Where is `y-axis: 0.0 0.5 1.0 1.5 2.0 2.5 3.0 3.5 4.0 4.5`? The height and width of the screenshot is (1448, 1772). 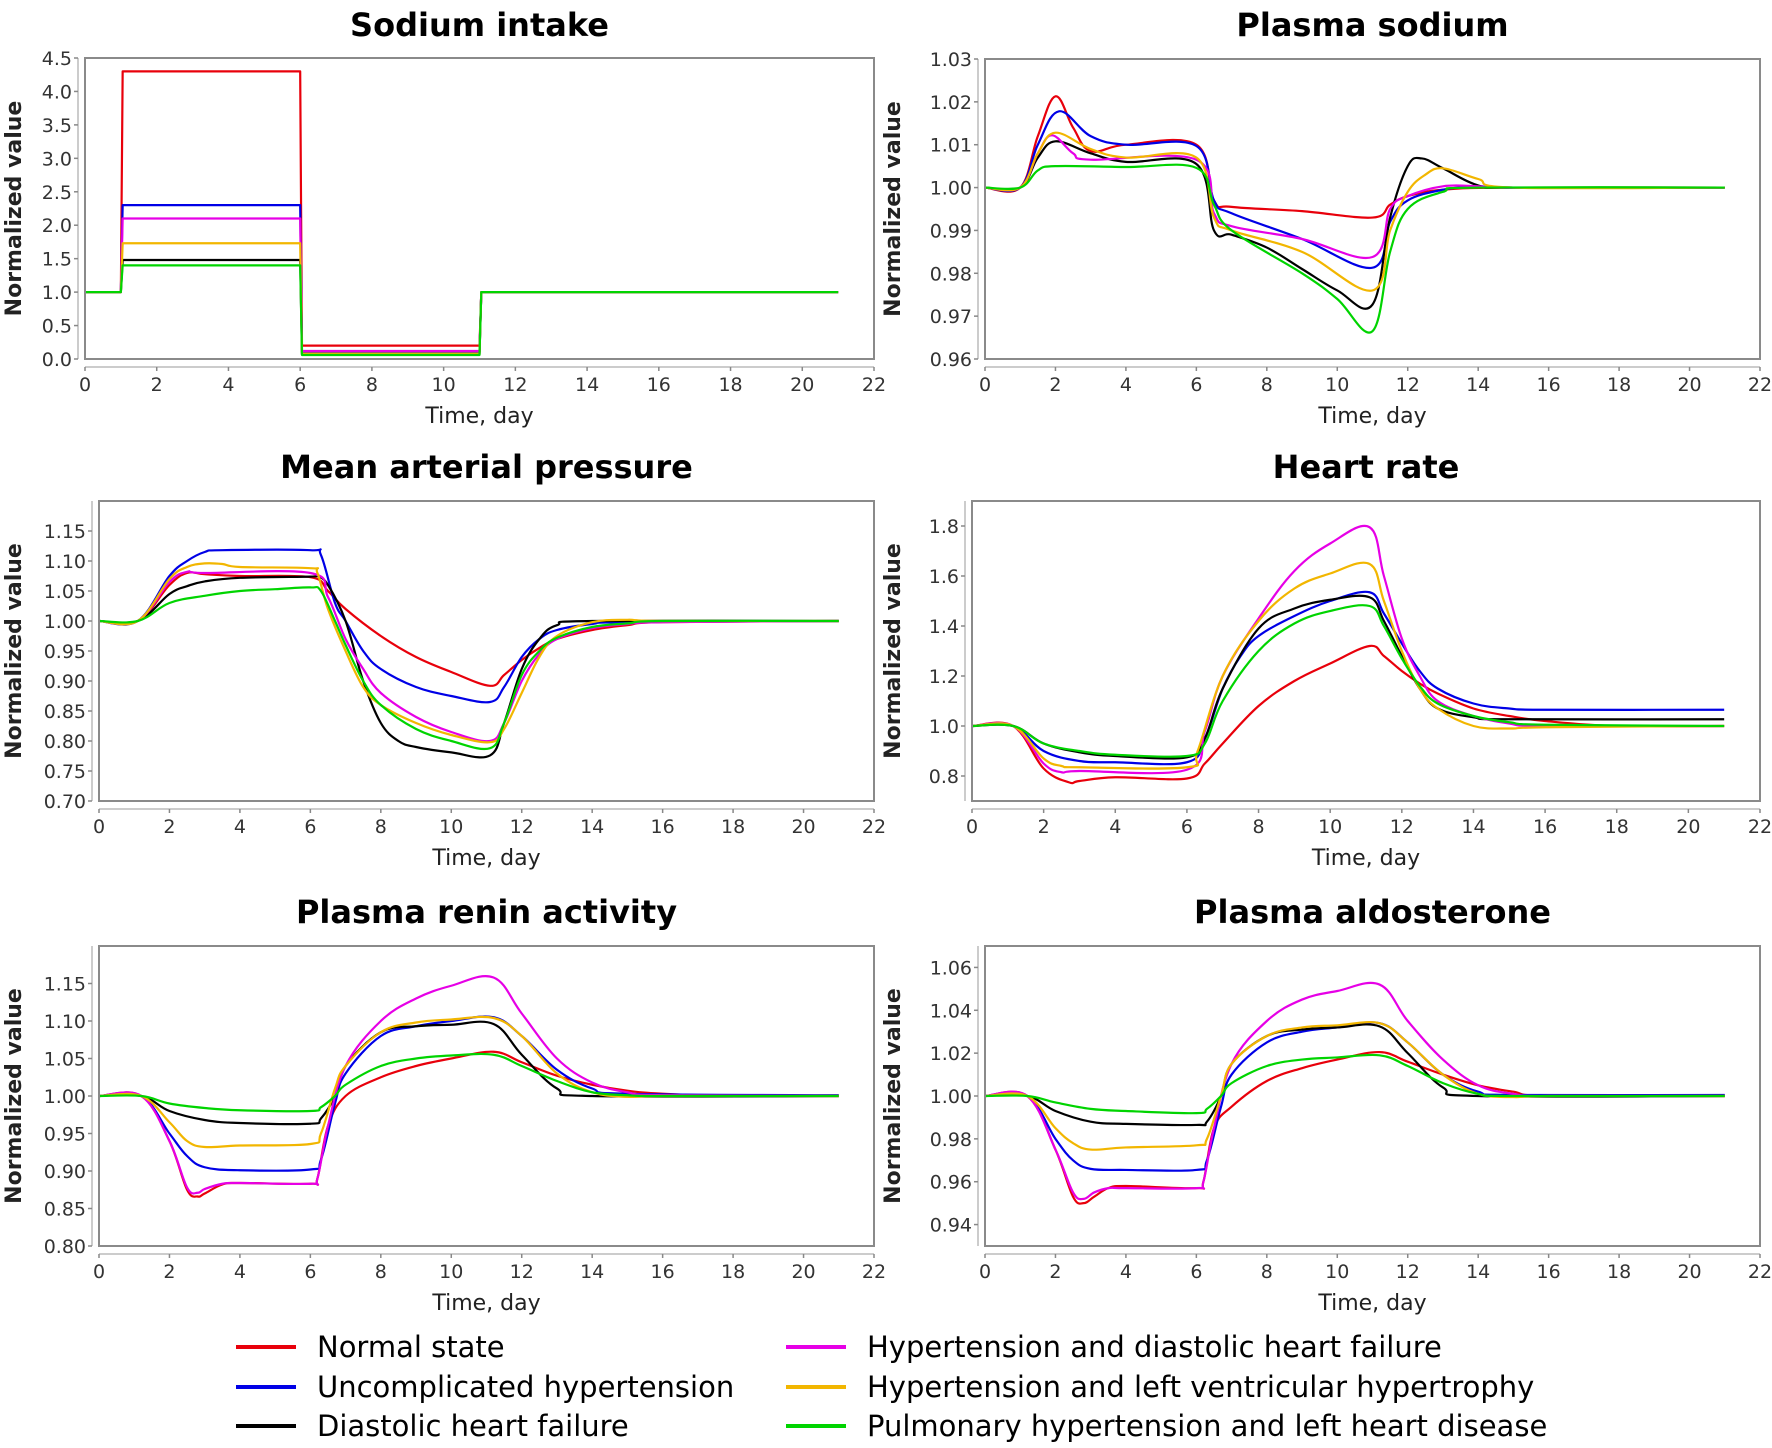 y-axis: 0.0 0.5 1.0 1.5 2.0 2.5 3.0 3.5 4.0 4.5 is located at coordinates (60, 209).